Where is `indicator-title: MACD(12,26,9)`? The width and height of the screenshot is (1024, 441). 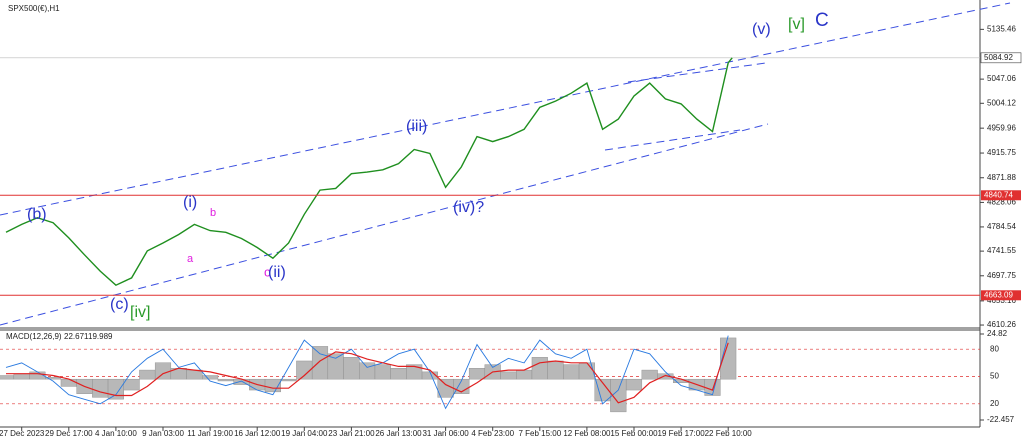 indicator-title: MACD(12,26,9) is located at coordinates (34, 336).